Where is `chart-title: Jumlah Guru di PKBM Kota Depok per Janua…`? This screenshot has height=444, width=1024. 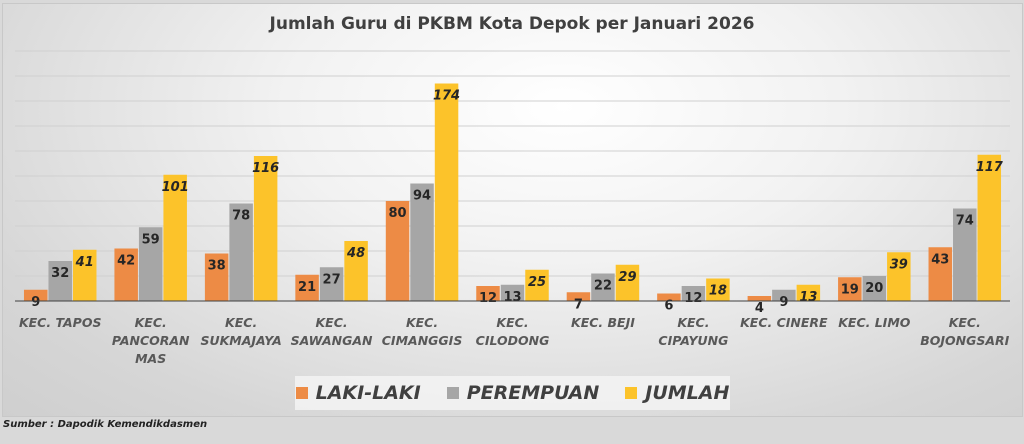 chart-title: Jumlah Guru di PKBM Kota Depok per Janua… is located at coordinates (512, 24).